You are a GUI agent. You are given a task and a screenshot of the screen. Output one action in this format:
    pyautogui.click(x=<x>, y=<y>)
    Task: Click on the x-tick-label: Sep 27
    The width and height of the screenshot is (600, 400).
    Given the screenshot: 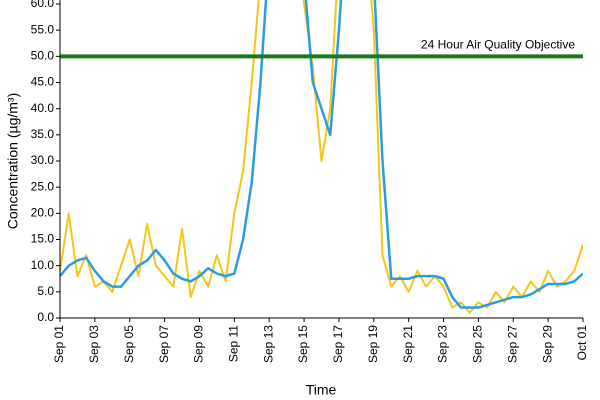 What is the action you would take?
    pyautogui.click(x=512, y=344)
    